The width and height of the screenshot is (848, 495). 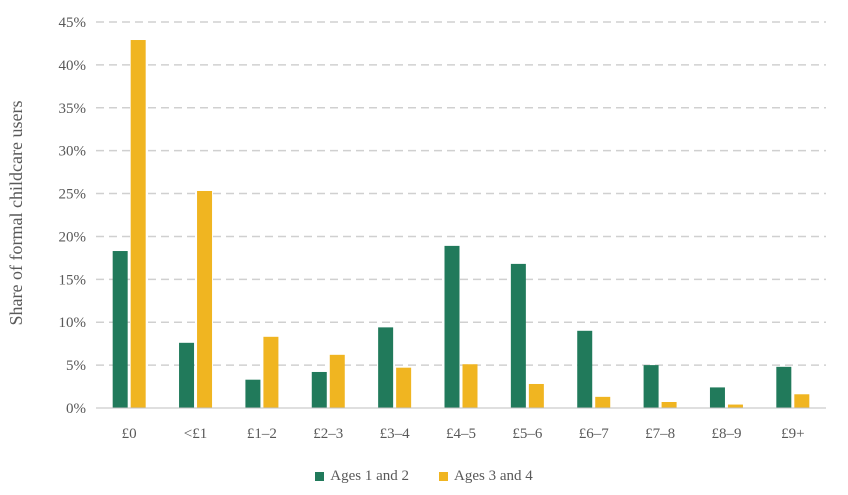 I want to click on y-tick-label: 40%, so click(x=73, y=66).